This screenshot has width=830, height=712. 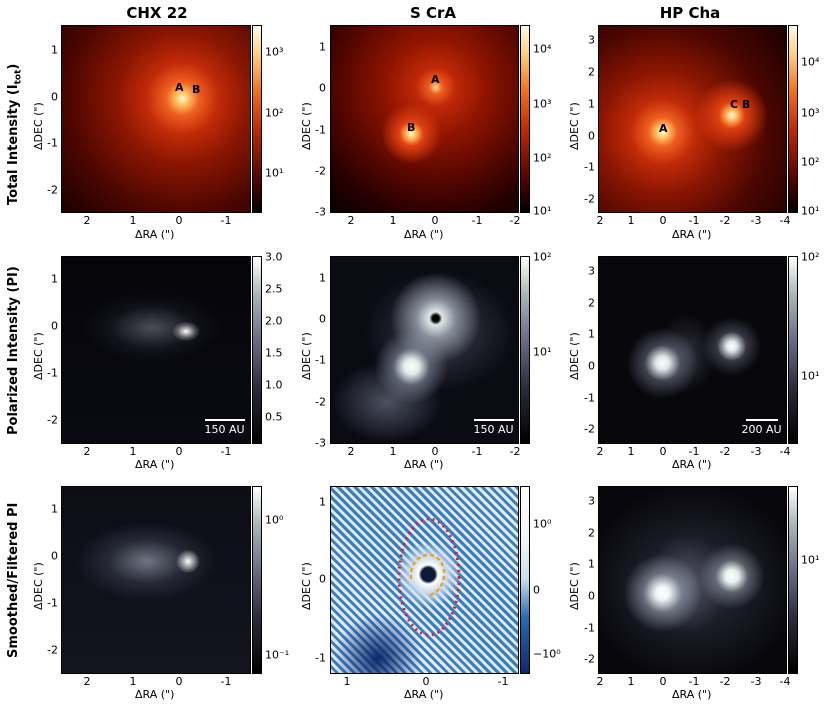 What do you see at coordinates (274, 385) in the screenshot?
I see `cbar-tick: 1.0` at bounding box center [274, 385].